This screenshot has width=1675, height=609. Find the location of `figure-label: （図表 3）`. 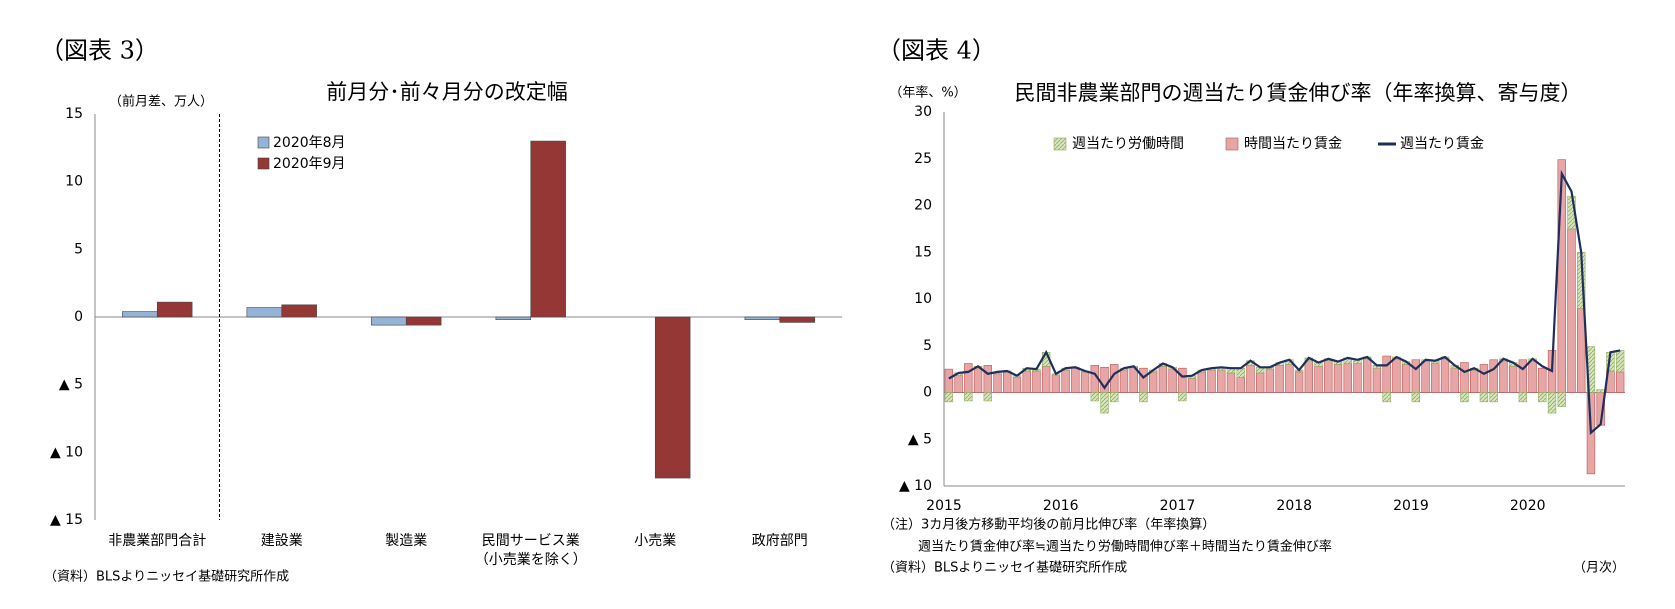

figure-label: （図表 3） is located at coordinates (99, 51).